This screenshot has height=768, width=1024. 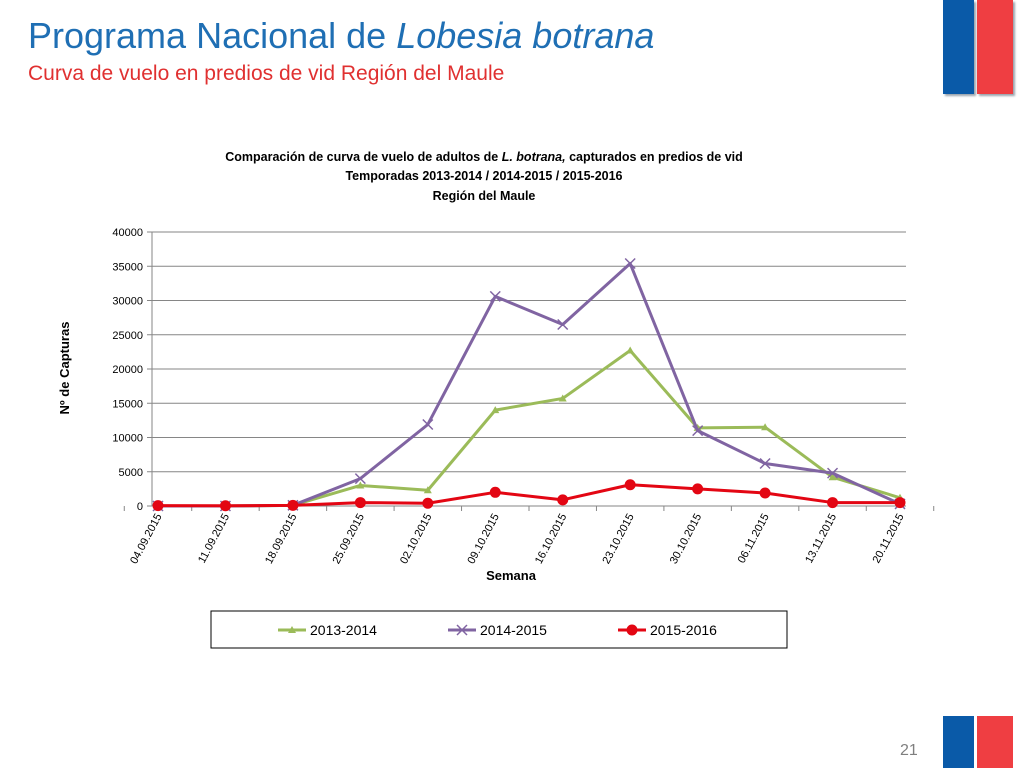 What do you see at coordinates (483, 539) in the screenshot?
I see `x-tick-label: 09.10.2015` at bounding box center [483, 539].